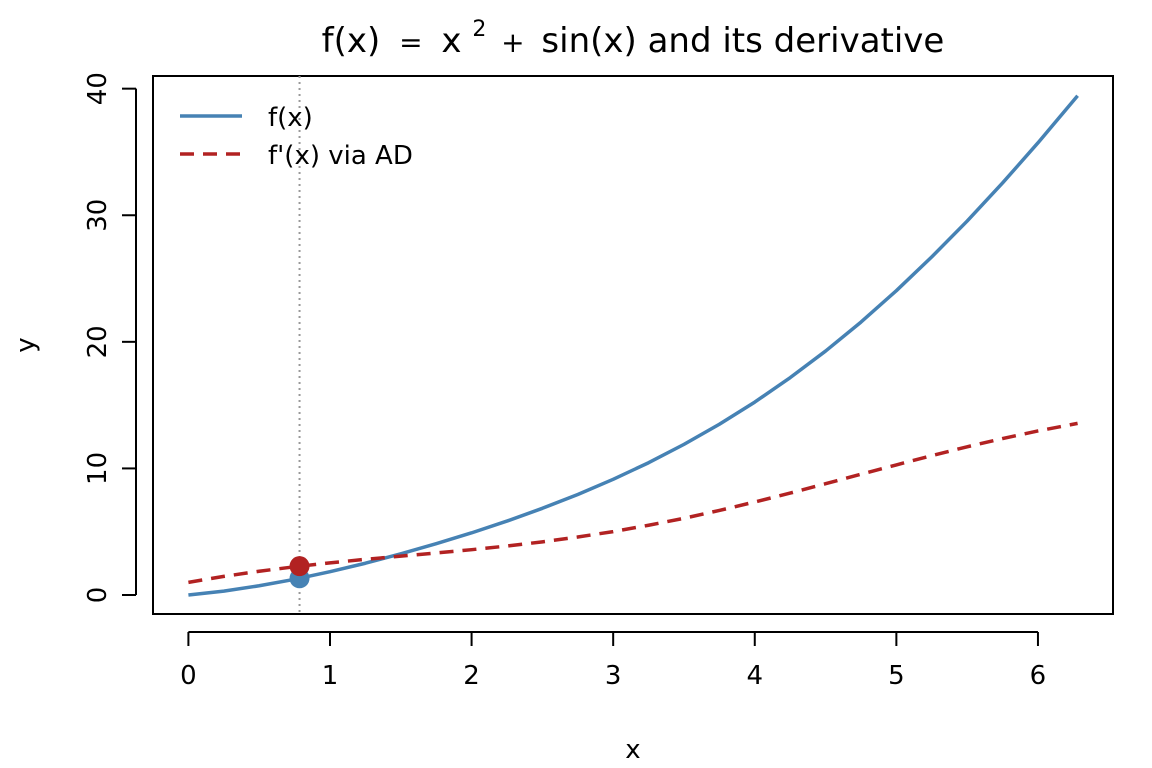 The height and width of the screenshot is (768, 1152). I want to click on chart-title: f(x) = x 2 + sin(x) and its derivative, so click(633, 33).